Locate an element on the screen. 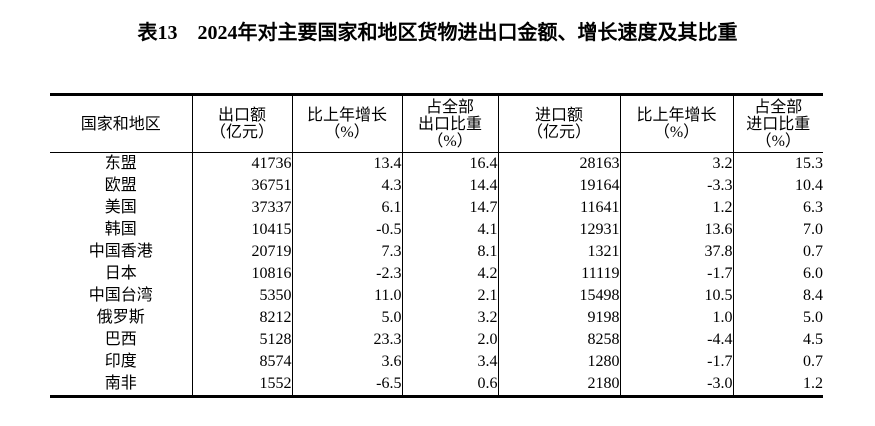 The image size is (875, 426). export-value-cell: 8574 is located at coordinates (241, 362).